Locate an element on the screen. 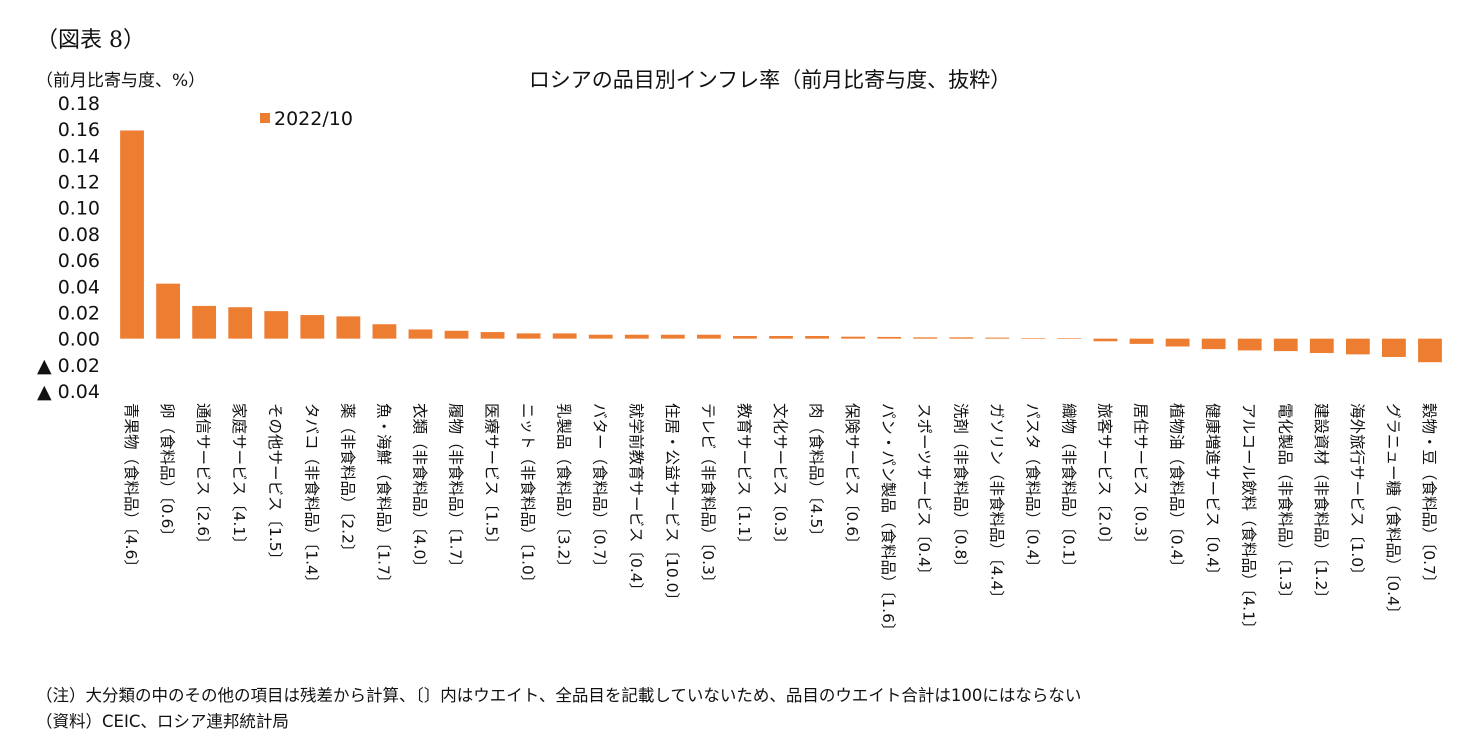 This screenshot has width=1470, height=755. x-tick-label: 青果物（食料品）〔4.6〕 is located at coordinates (131, 489).